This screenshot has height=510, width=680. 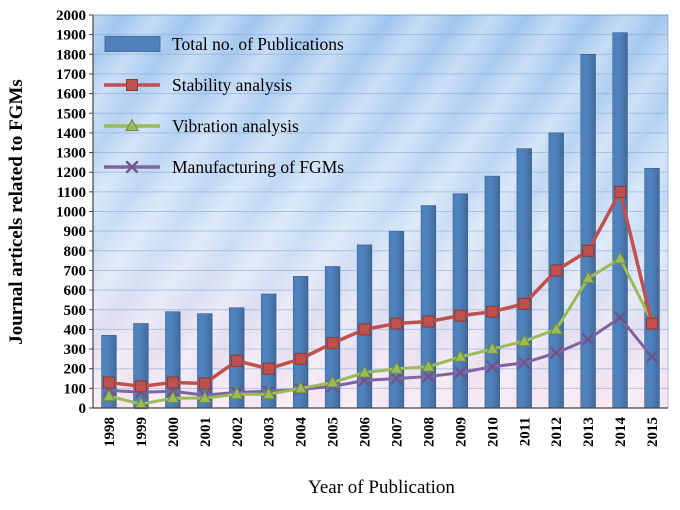 I want to click on svg-text: 1800, so click(x=71, y=55).